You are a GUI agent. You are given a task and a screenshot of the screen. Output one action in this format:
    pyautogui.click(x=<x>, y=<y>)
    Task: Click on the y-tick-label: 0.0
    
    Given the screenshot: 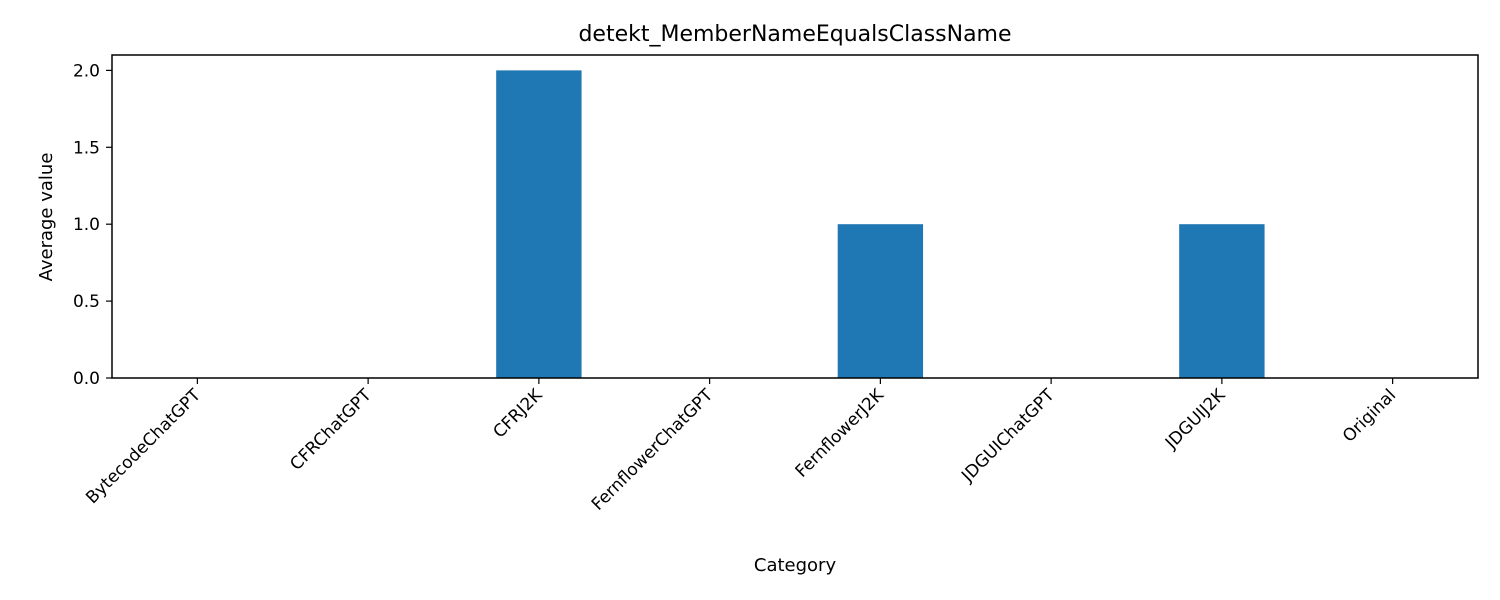 What is the action you would take?
    pyautogui.click(x=86, y=379)
    